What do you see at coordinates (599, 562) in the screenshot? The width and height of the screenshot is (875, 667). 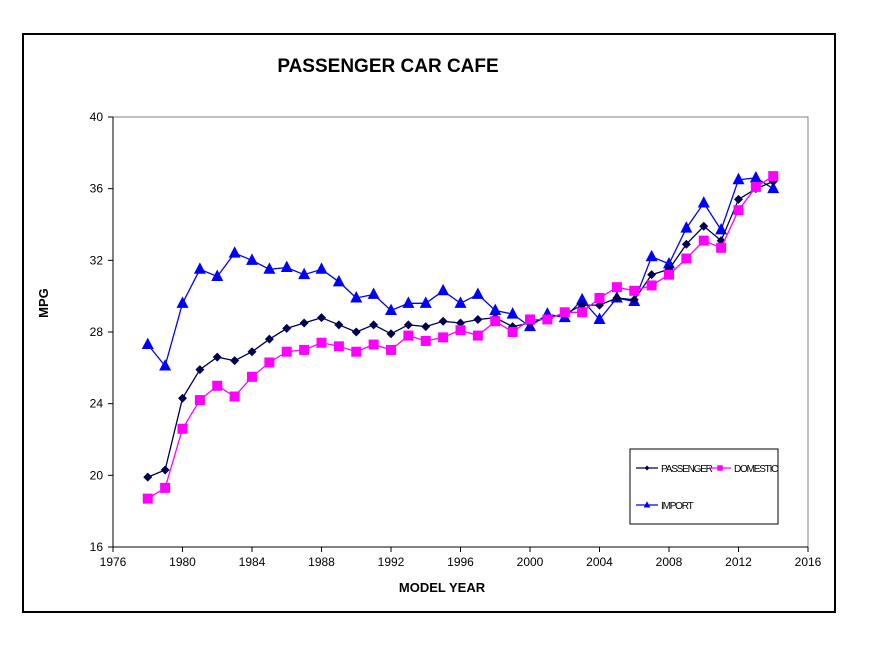 I see `x-tick-label: 2004` at bounding box center [599, 562].